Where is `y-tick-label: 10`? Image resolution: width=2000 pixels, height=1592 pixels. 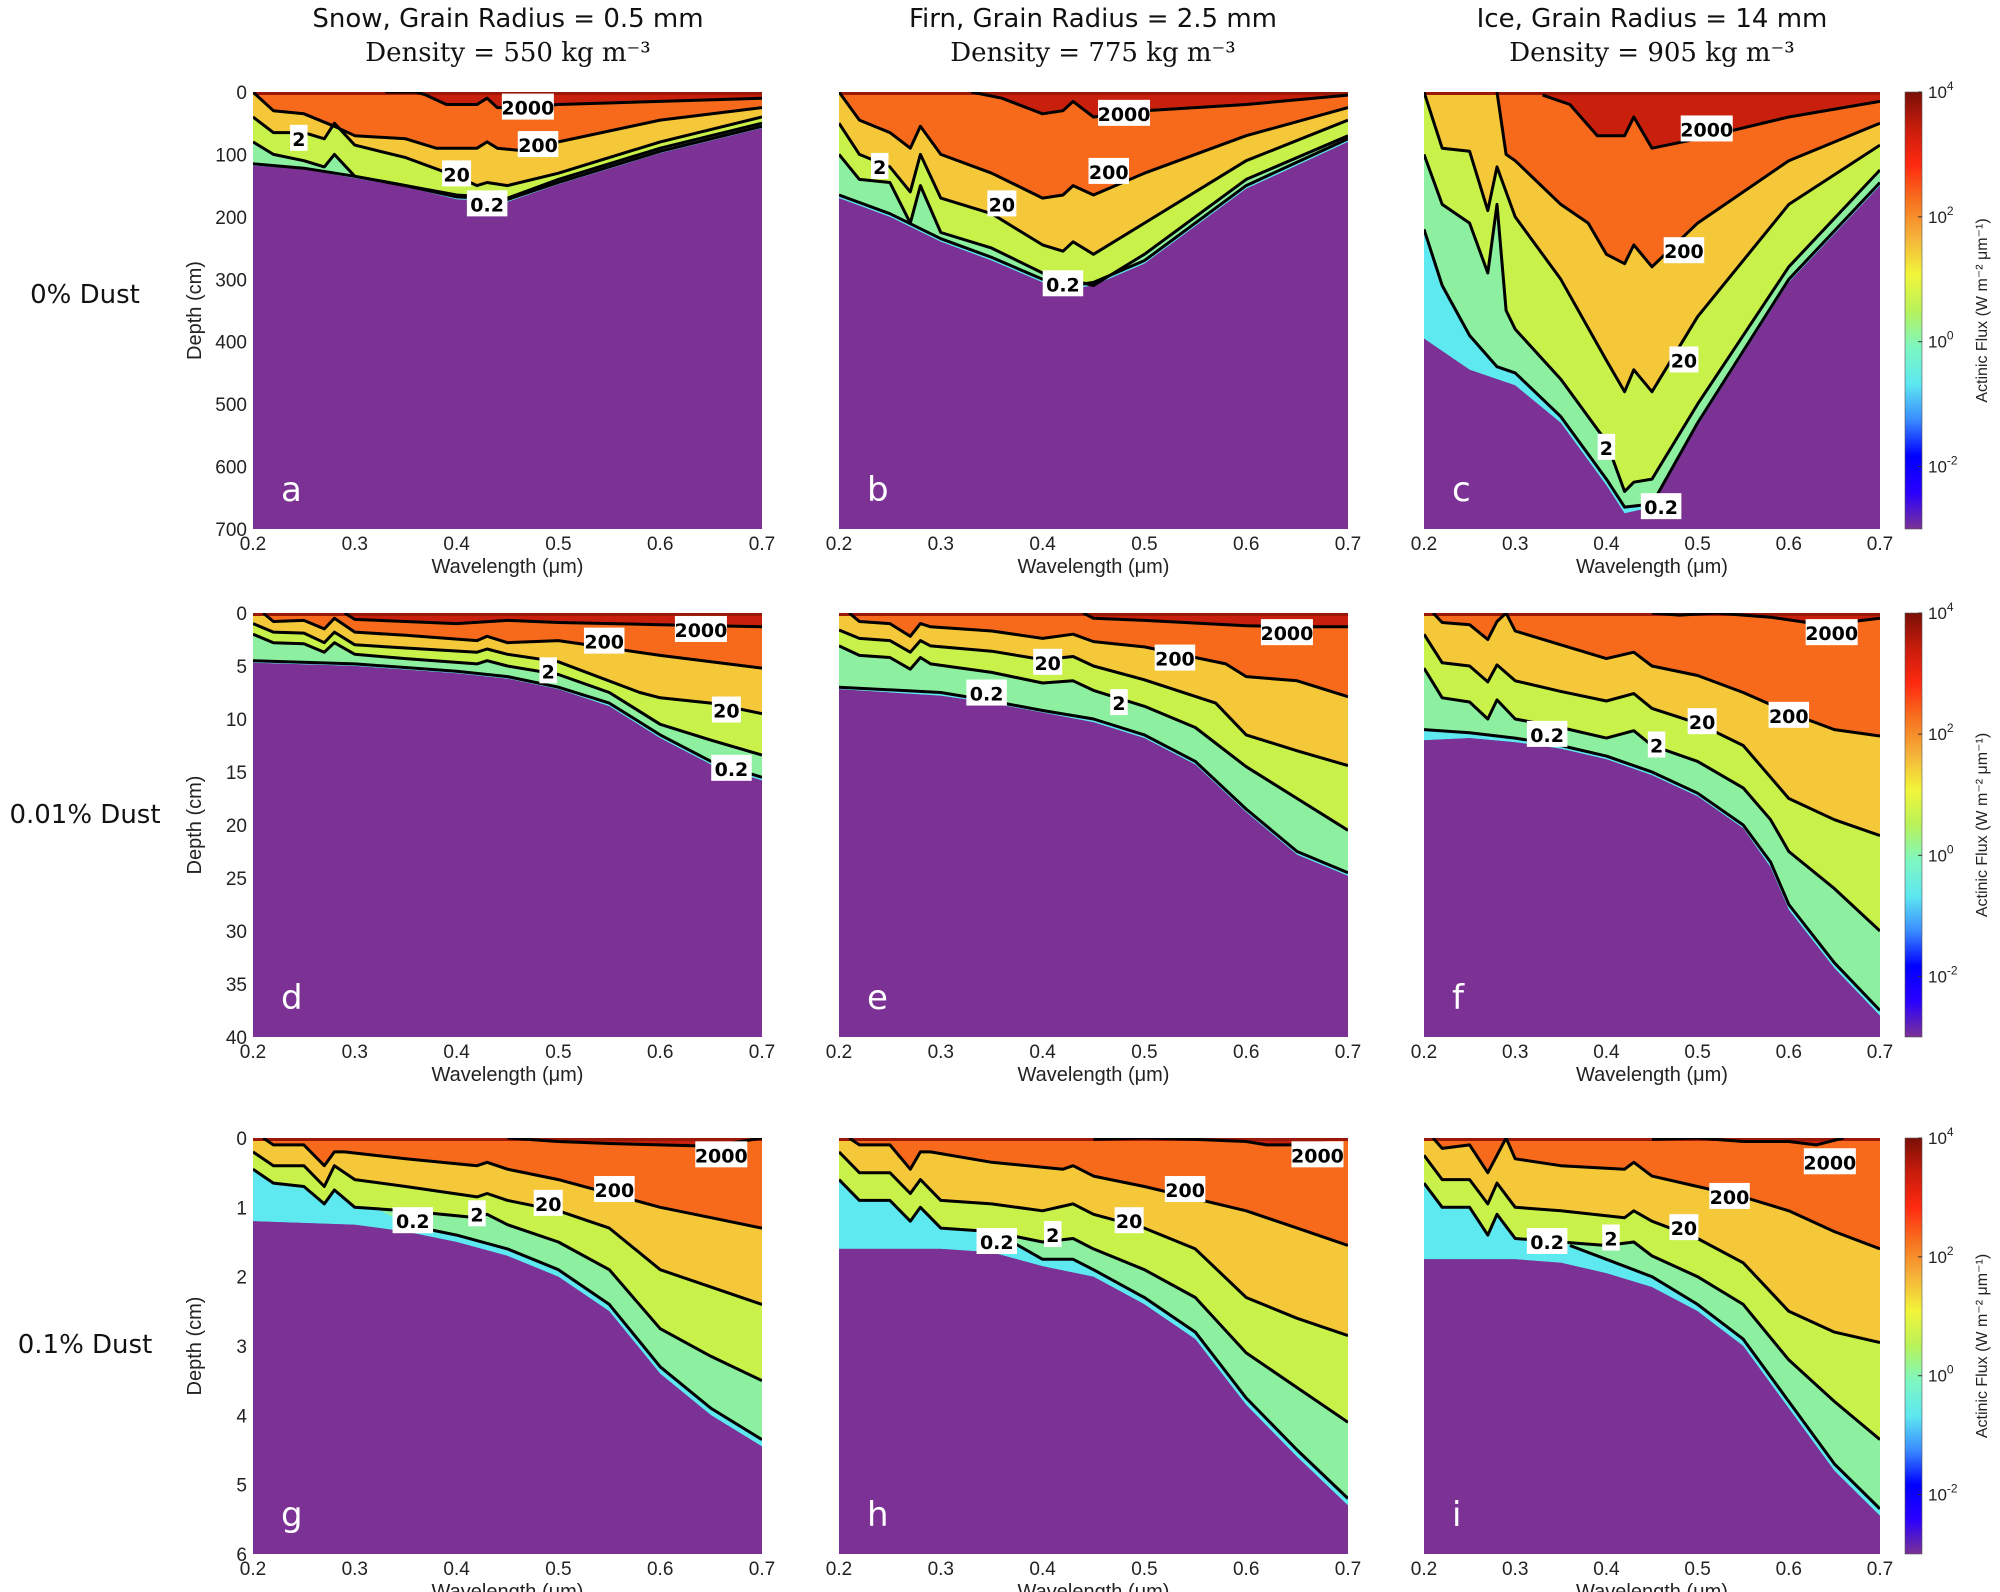 y-tick-label: 10 is located at coordinates (236, 720).